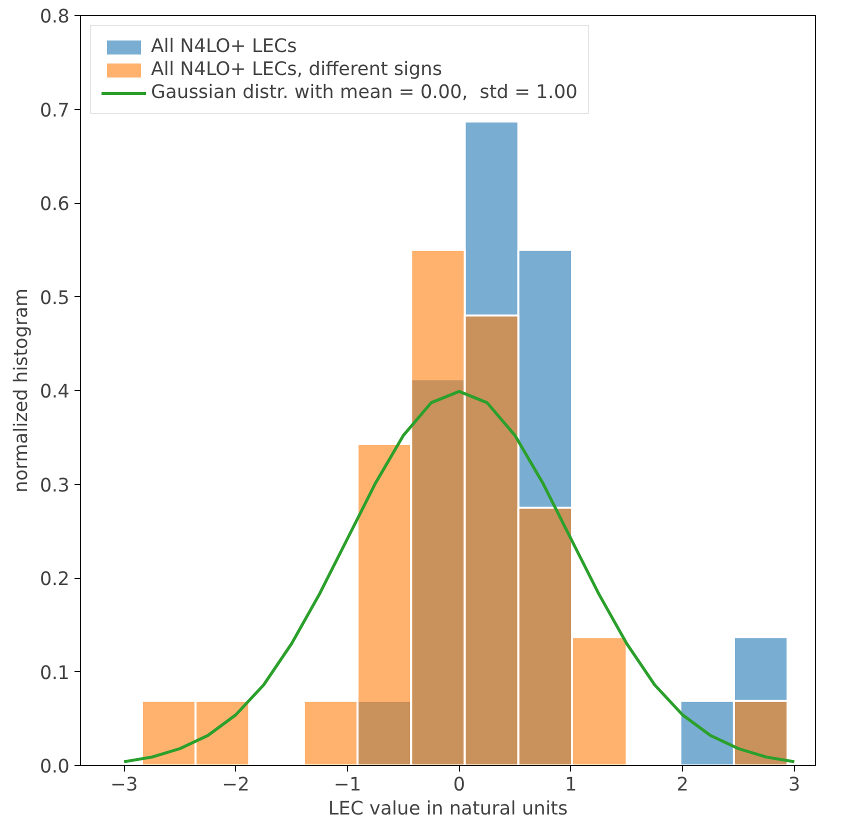 The width and height of the screenshot is (841, 832). Describe the element at coordinates (296, 69) in the screenshot. I see `legend-label: All N4LO+ LECs, different signs` at that location.